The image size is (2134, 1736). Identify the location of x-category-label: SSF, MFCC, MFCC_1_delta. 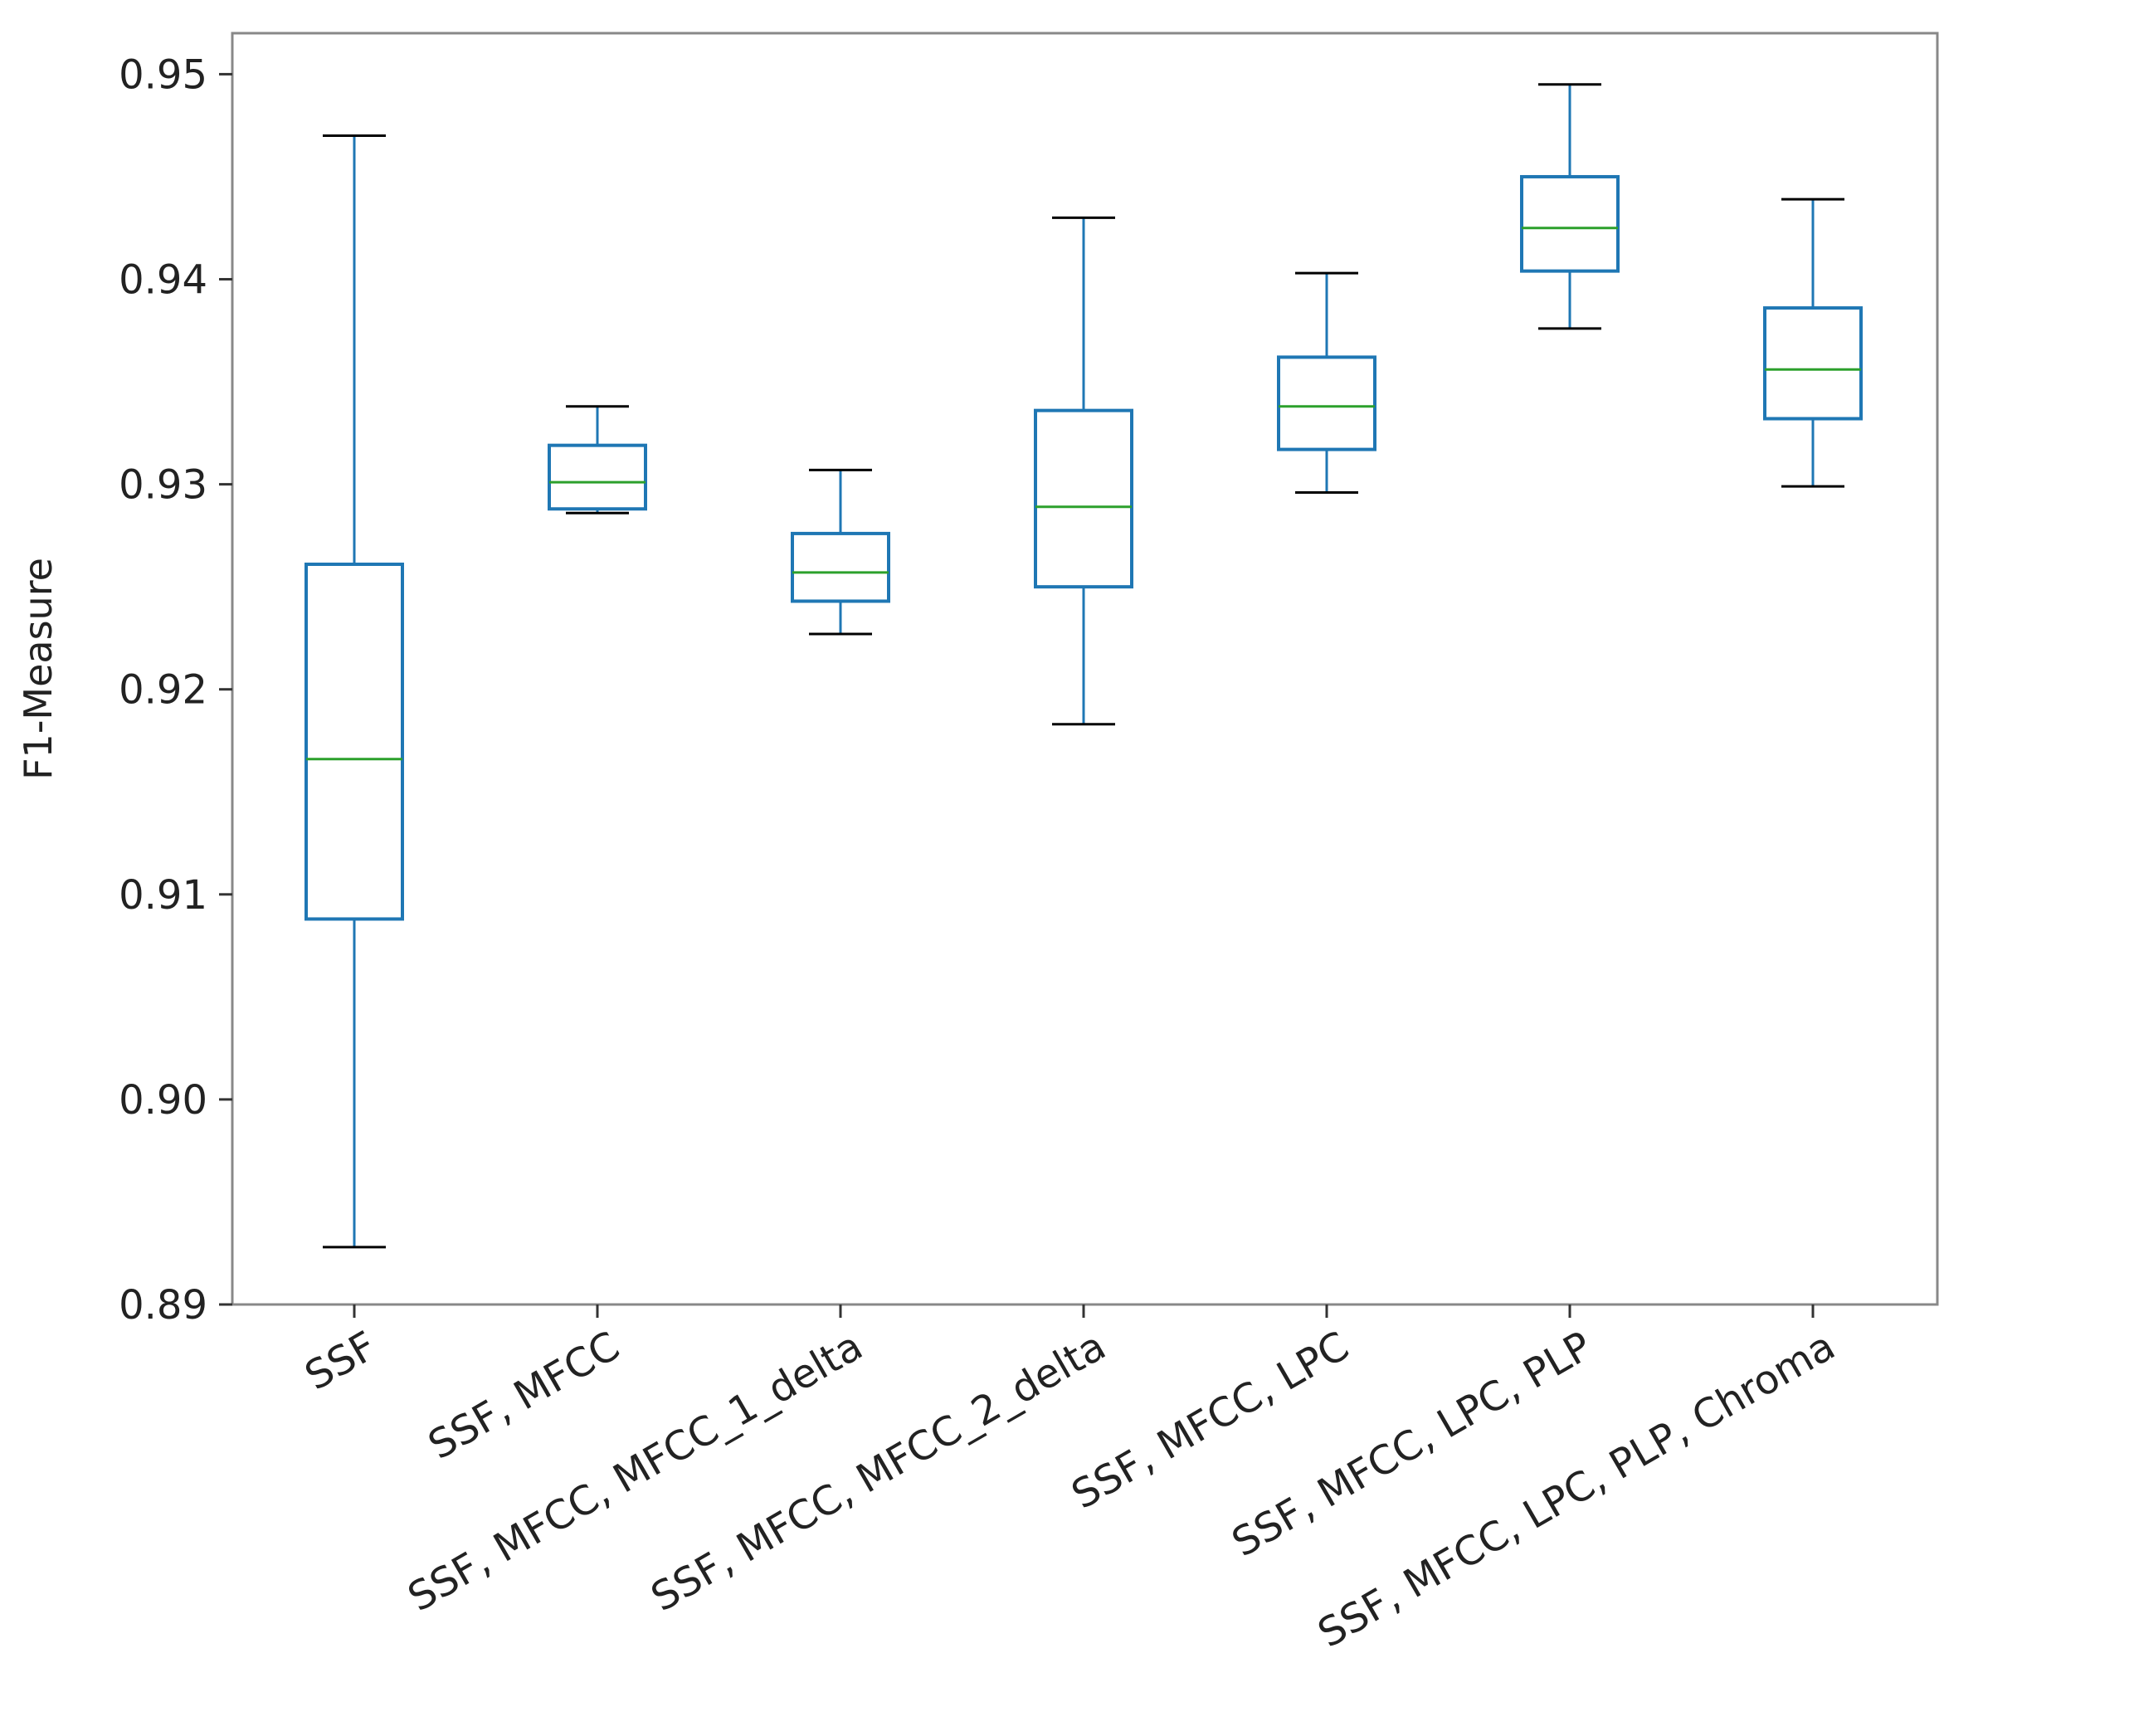
(636, 1472).